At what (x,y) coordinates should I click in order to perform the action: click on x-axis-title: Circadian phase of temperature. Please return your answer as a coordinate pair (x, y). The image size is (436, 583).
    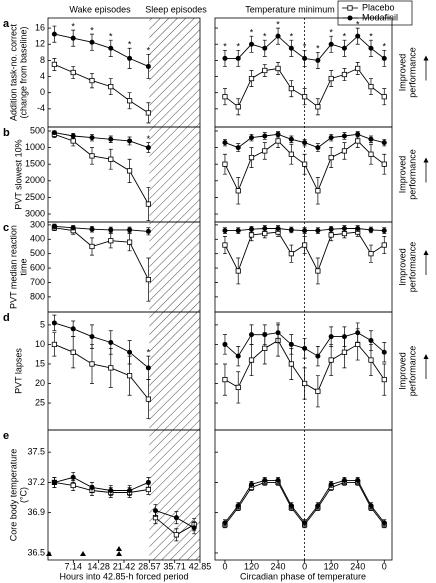
    Looking at the image, I should click on (303, 576).